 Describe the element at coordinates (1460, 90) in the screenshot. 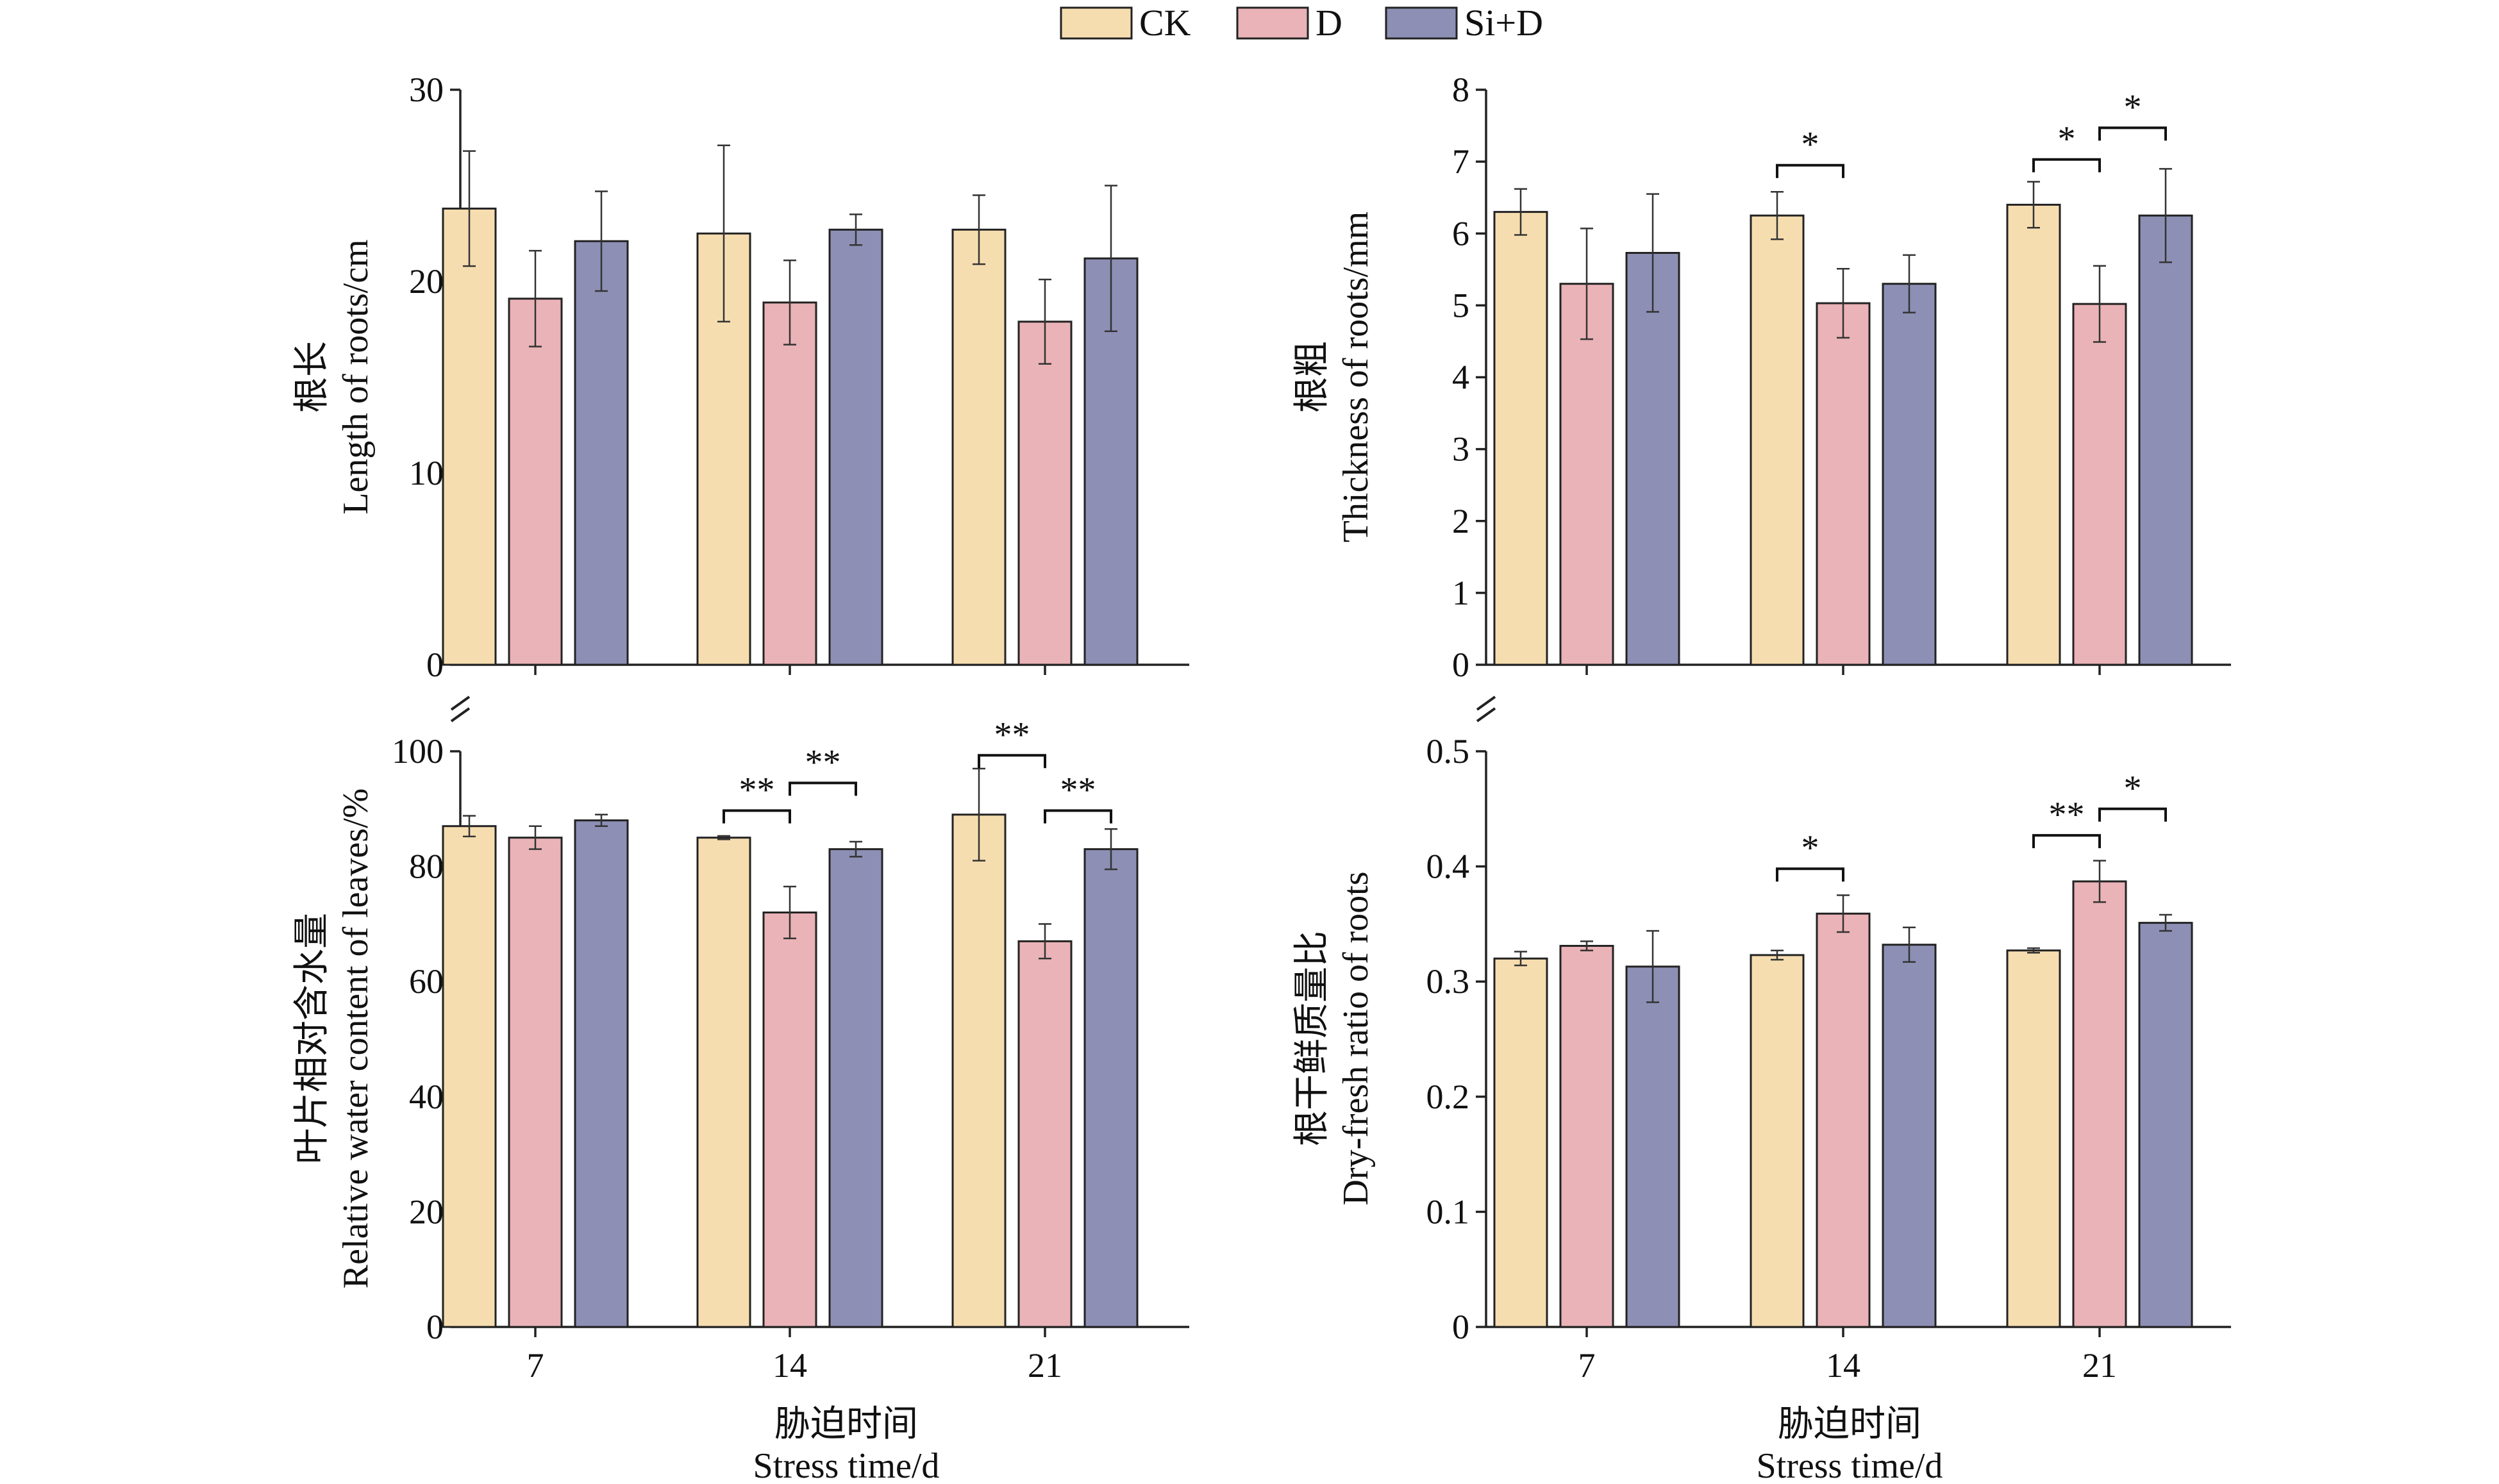

I see `y-tick-label: 8` at that location.